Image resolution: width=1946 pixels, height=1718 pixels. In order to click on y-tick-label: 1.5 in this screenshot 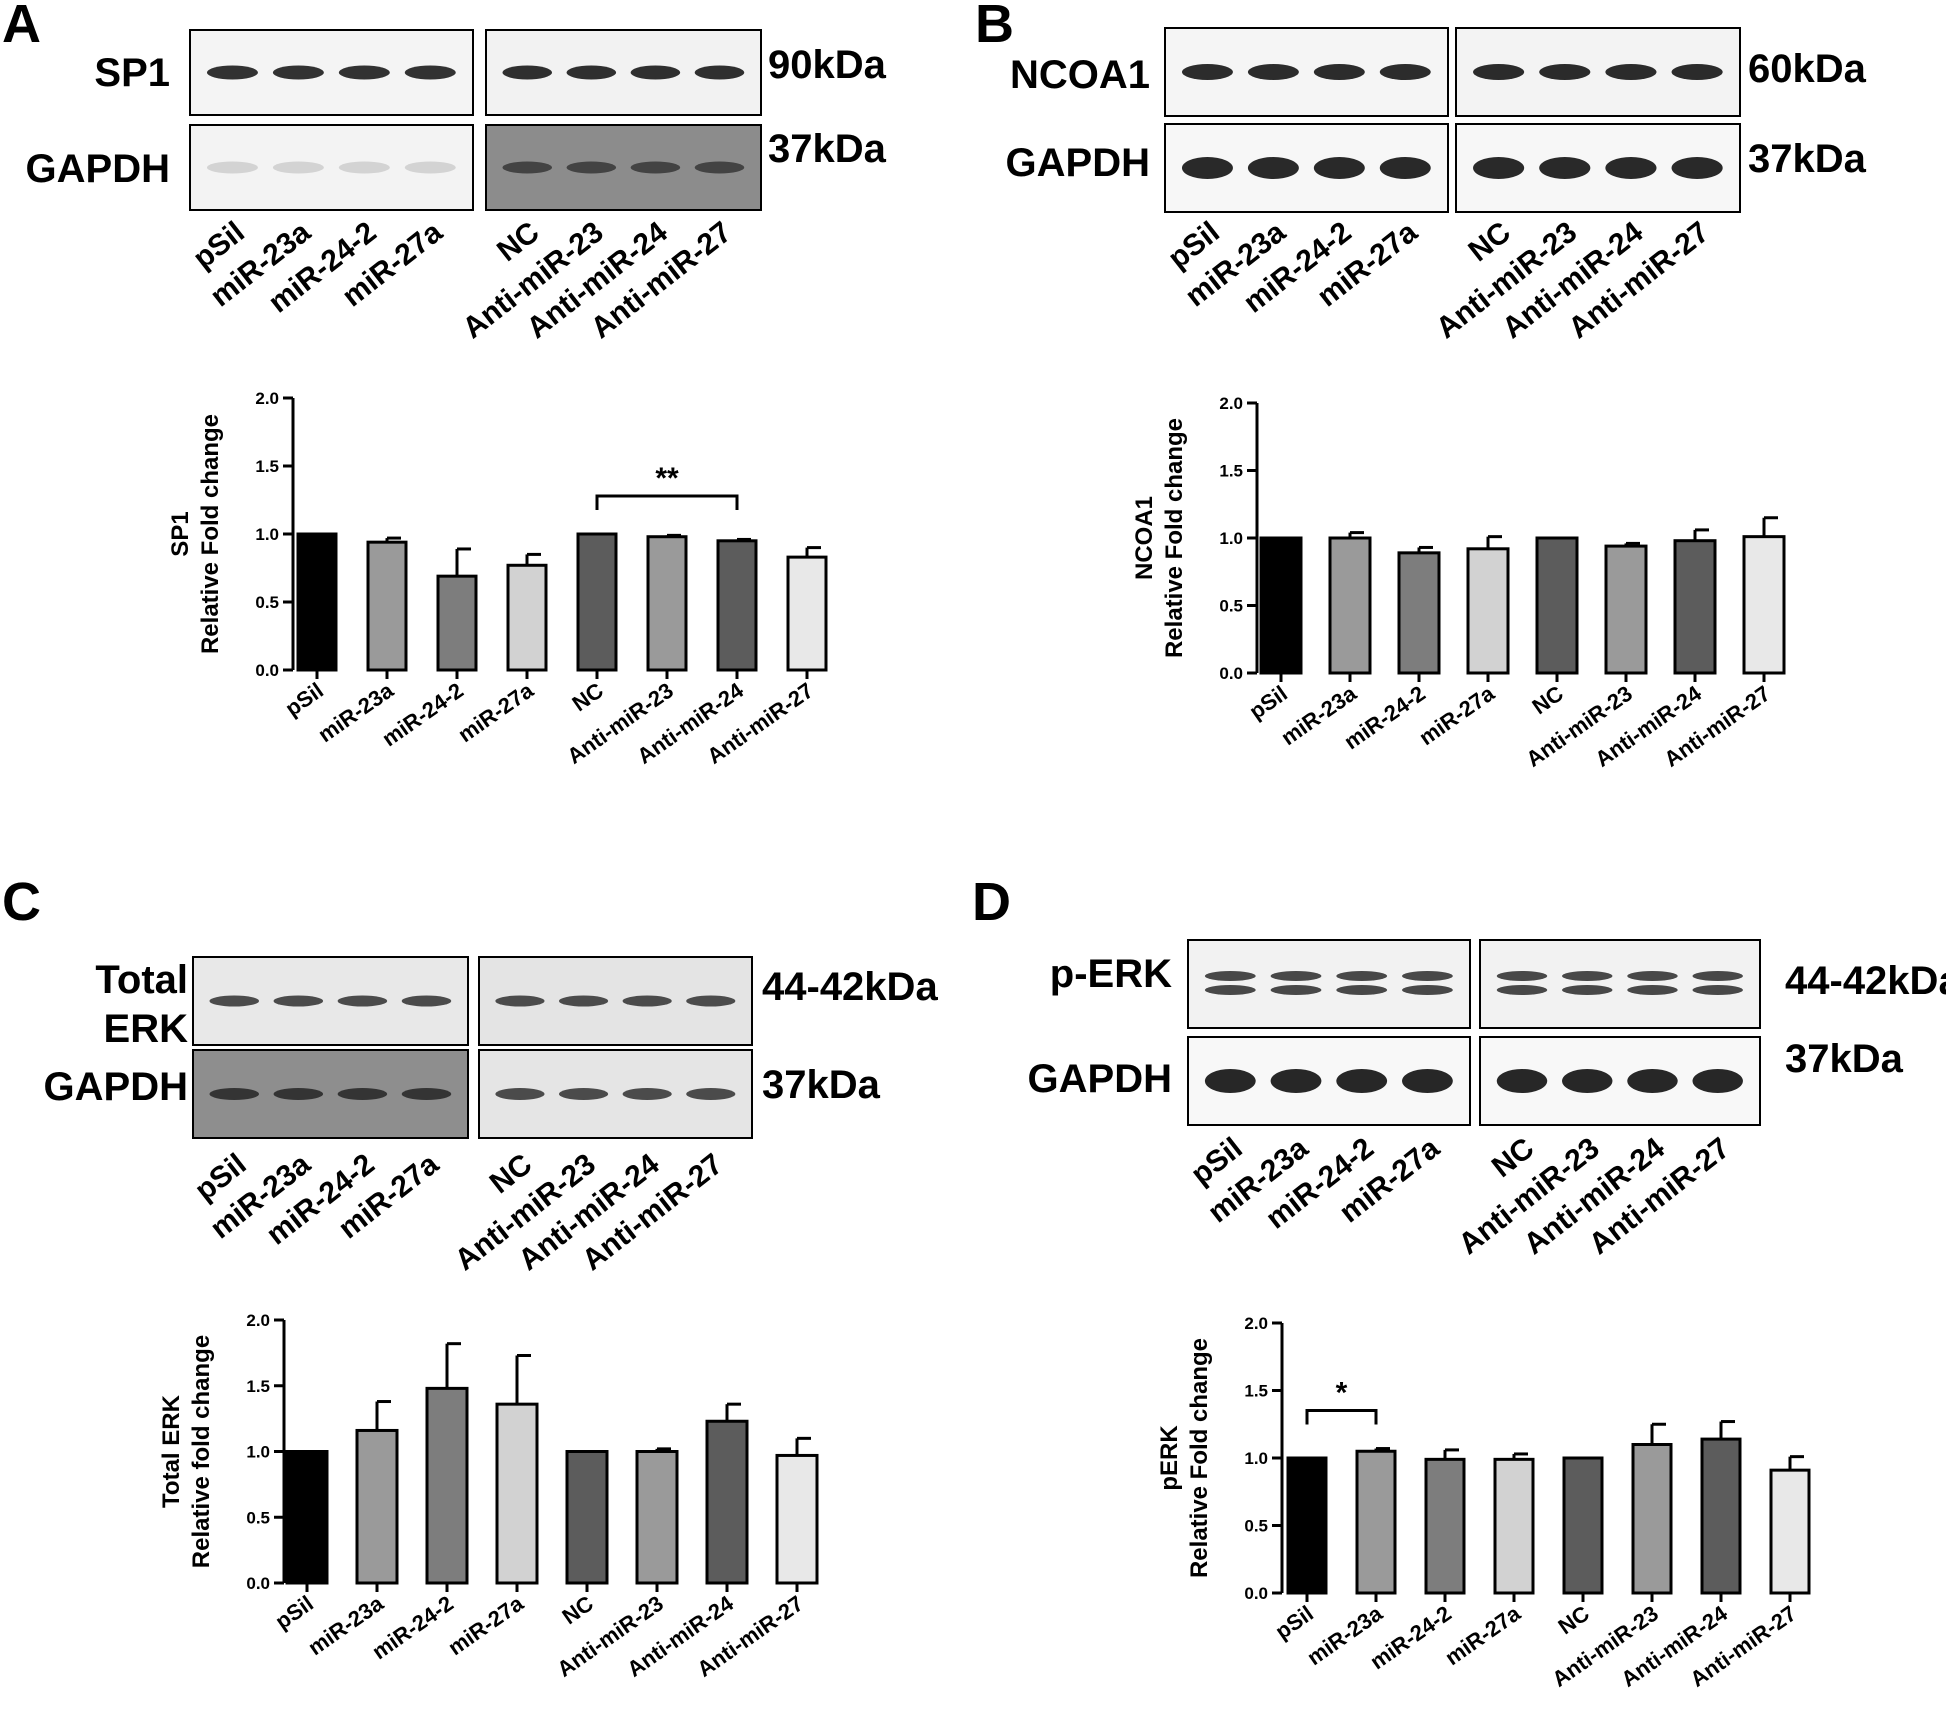, I will do `click(258, 1386)`.